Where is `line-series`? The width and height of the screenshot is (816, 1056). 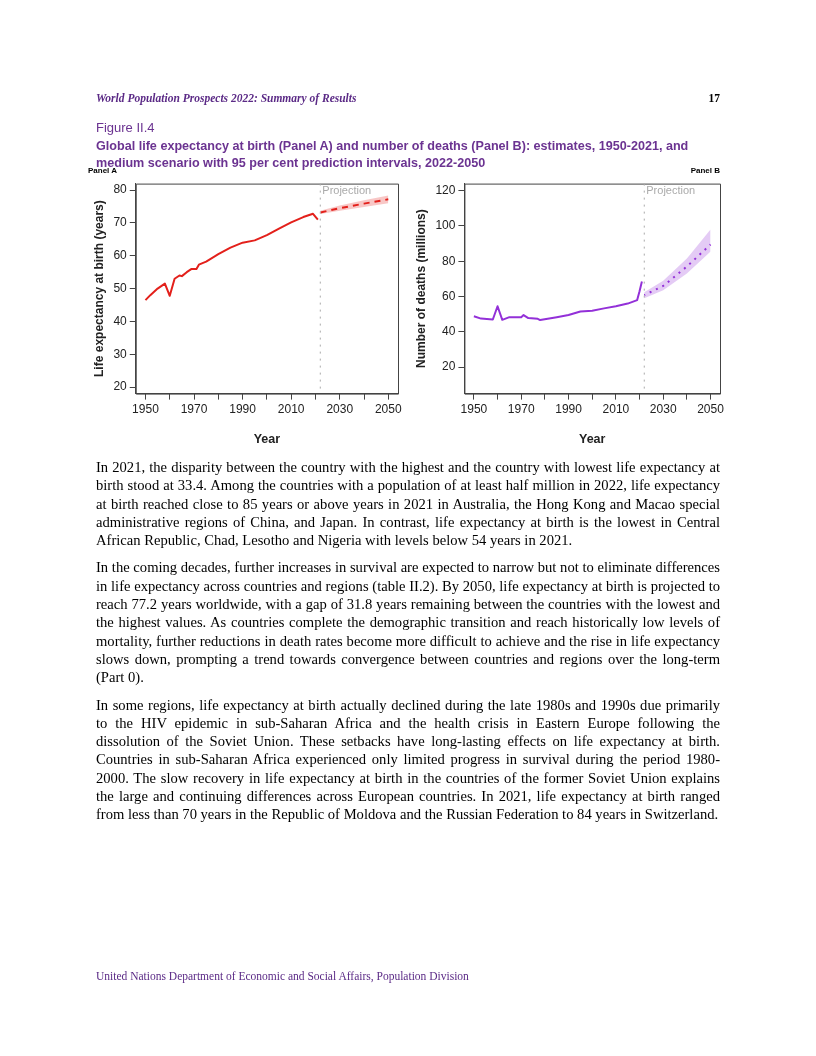 line-series is located at coordinates (677, 270).